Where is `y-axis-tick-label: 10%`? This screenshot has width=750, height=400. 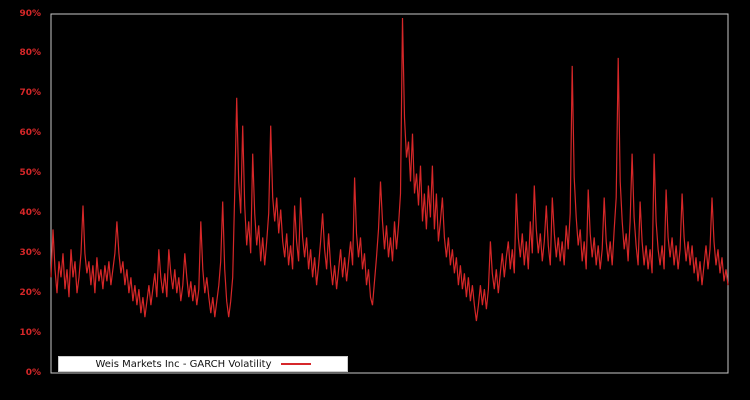 y-axis-tick-label: 10% is located at coordinates (30, 332).